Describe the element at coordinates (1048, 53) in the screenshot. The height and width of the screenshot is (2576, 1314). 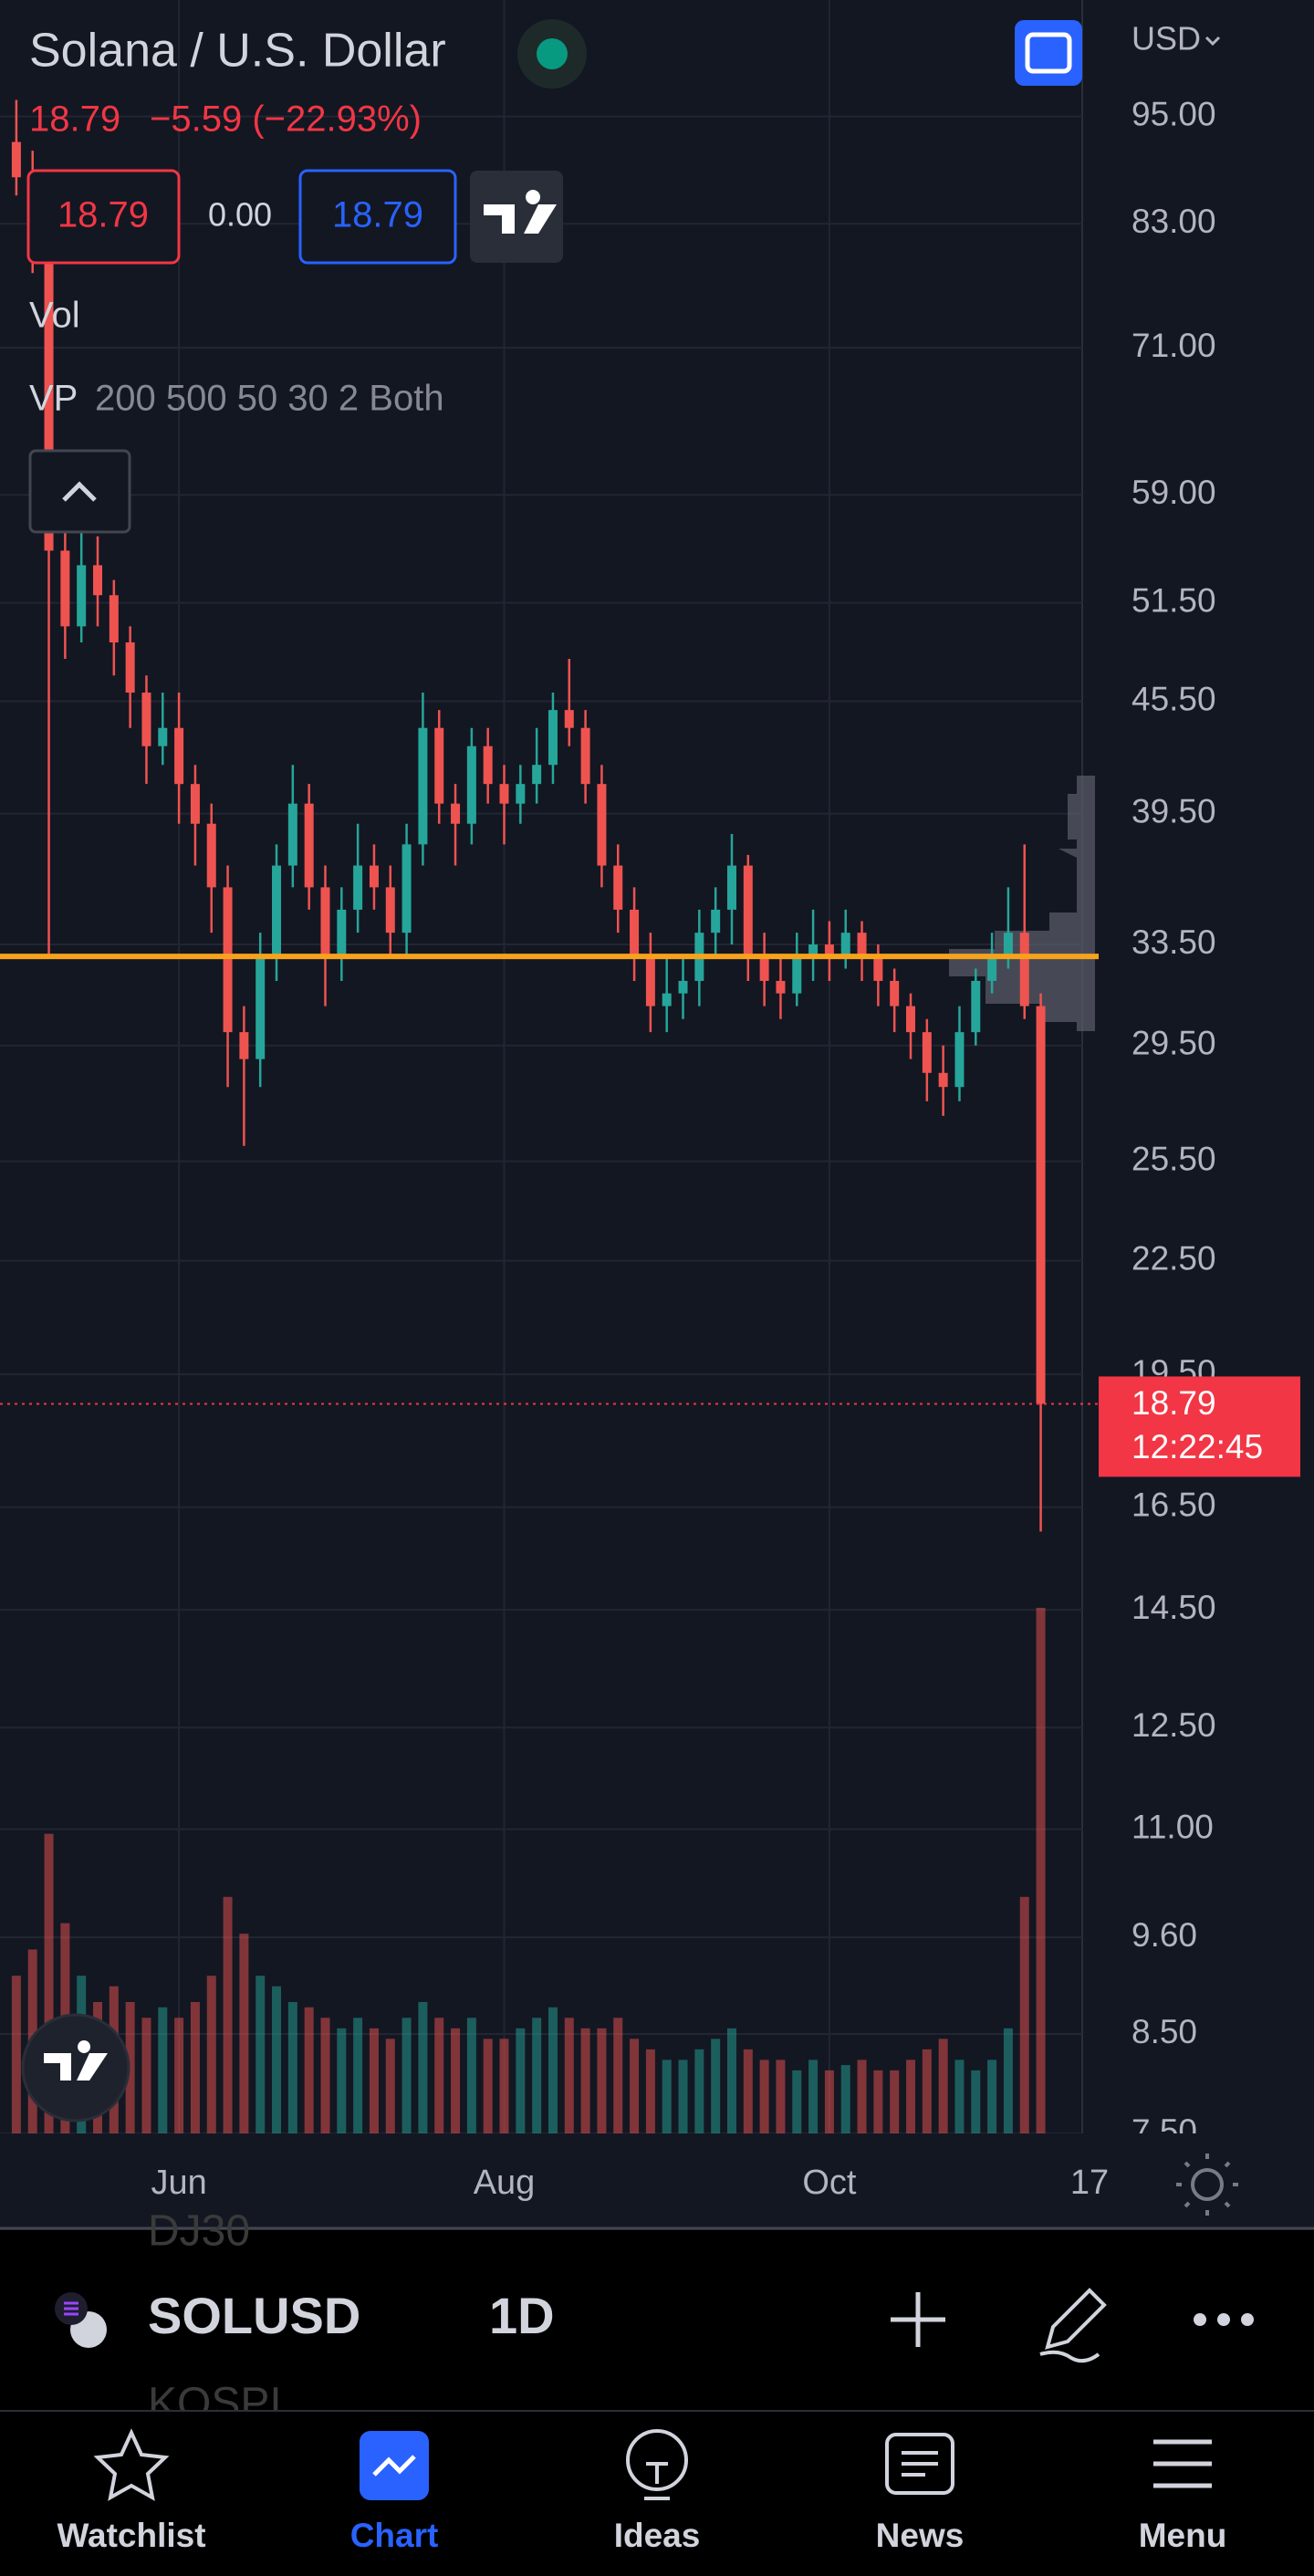
I see `fullscreen-button` at that location.